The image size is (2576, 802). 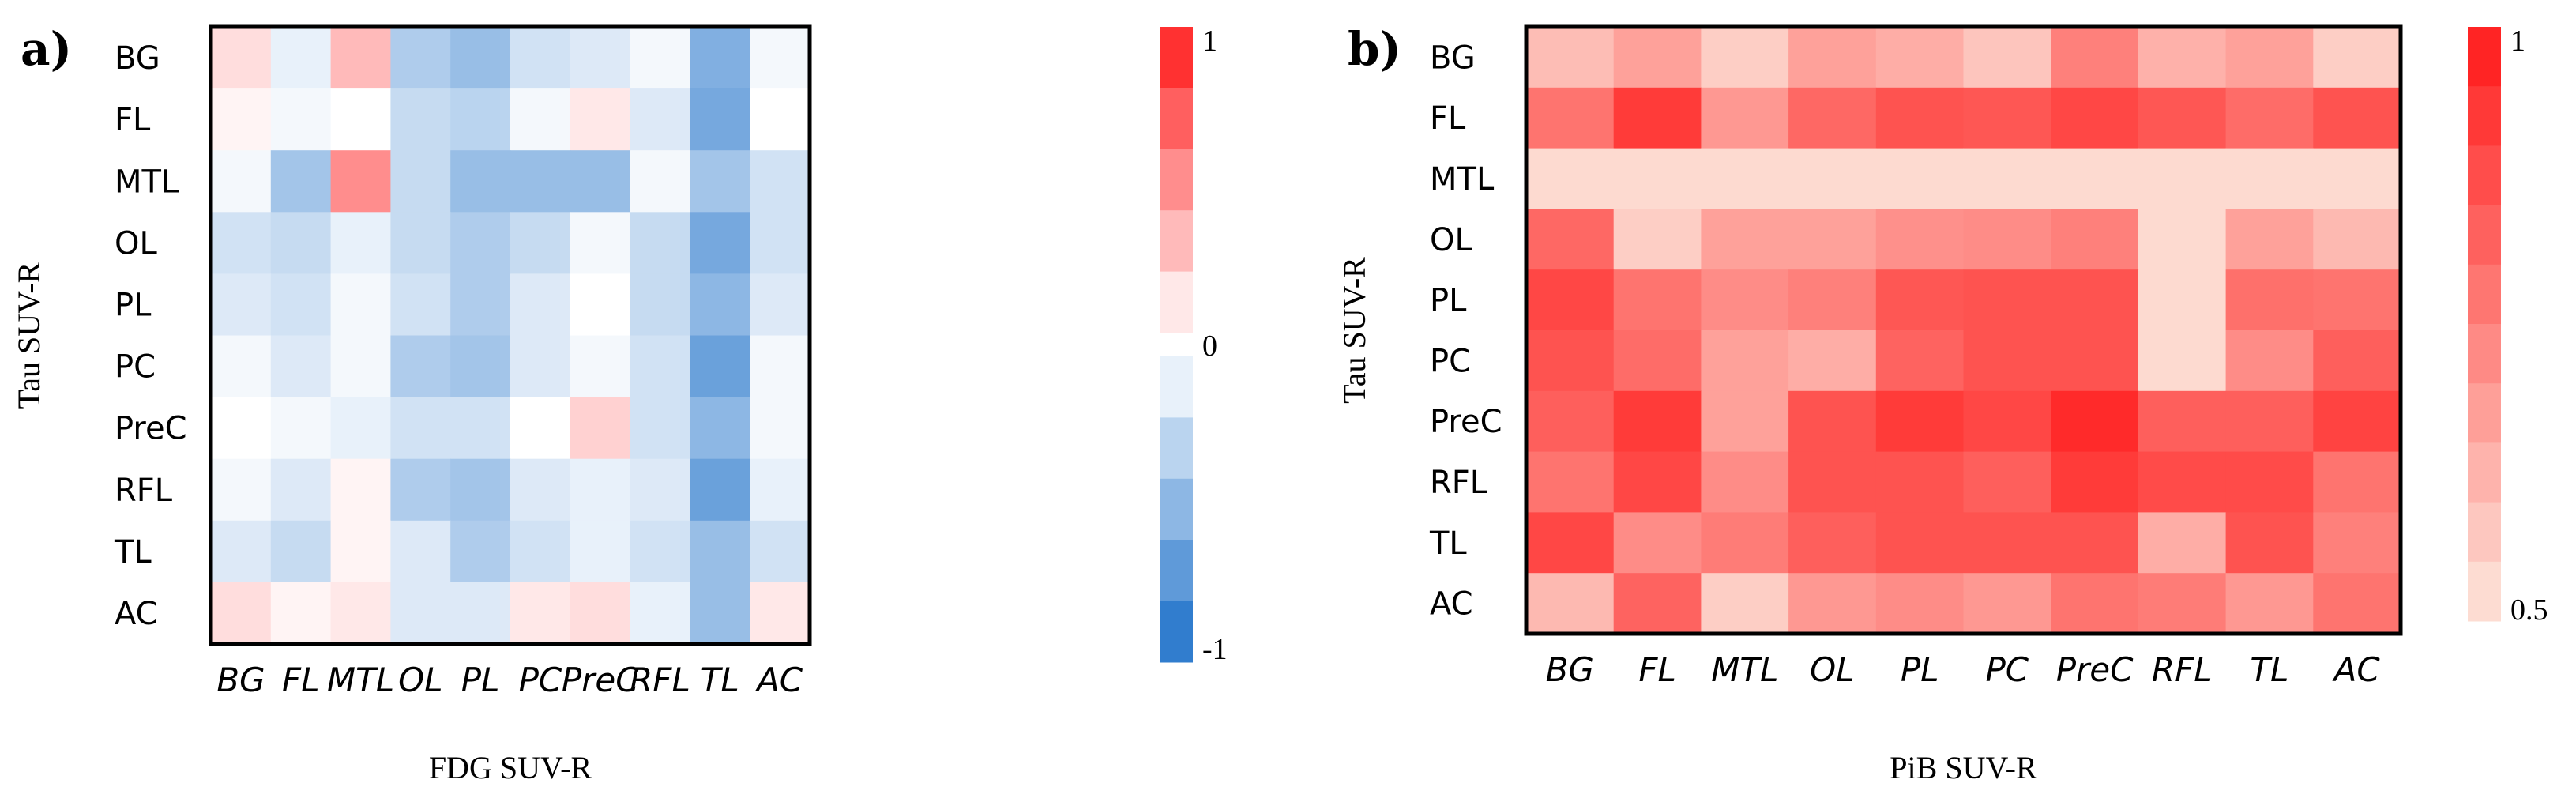 What do you see at coordinates (2356, 669) in the screenshot?
I see `col-label-AC: AC` at bounding box center [2356, 669].